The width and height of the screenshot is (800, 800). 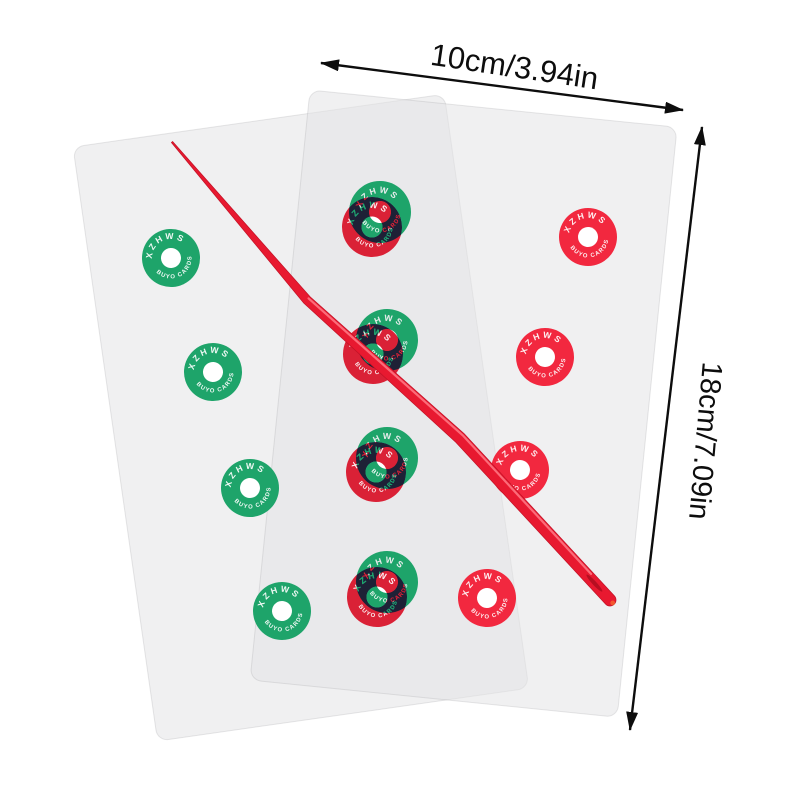 I want to click on needle-end-glint, so click(x=613, y=603).